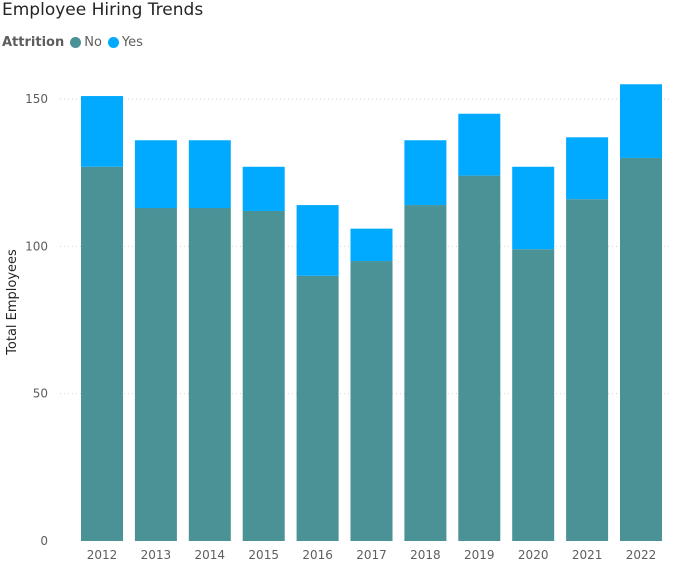 Image resolution: width=678 pixels, height=569 pixels. I want to click on y-tick-label: 100, so click(36, 246).